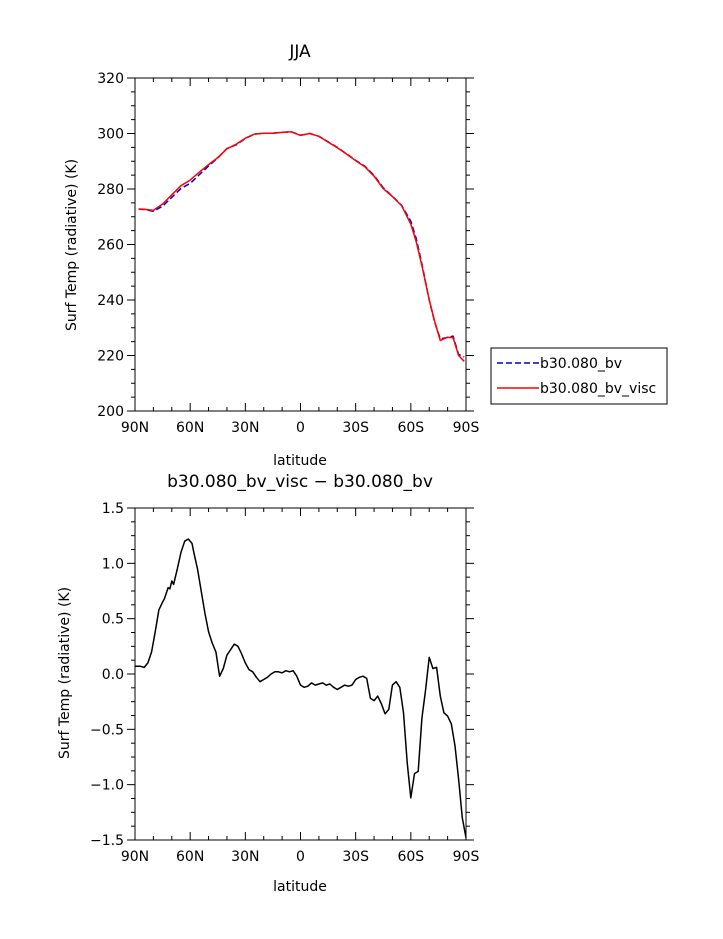 The image size is (723, 939). I want to click on top-panel-x-tick-label: 0, so click(300, 428).